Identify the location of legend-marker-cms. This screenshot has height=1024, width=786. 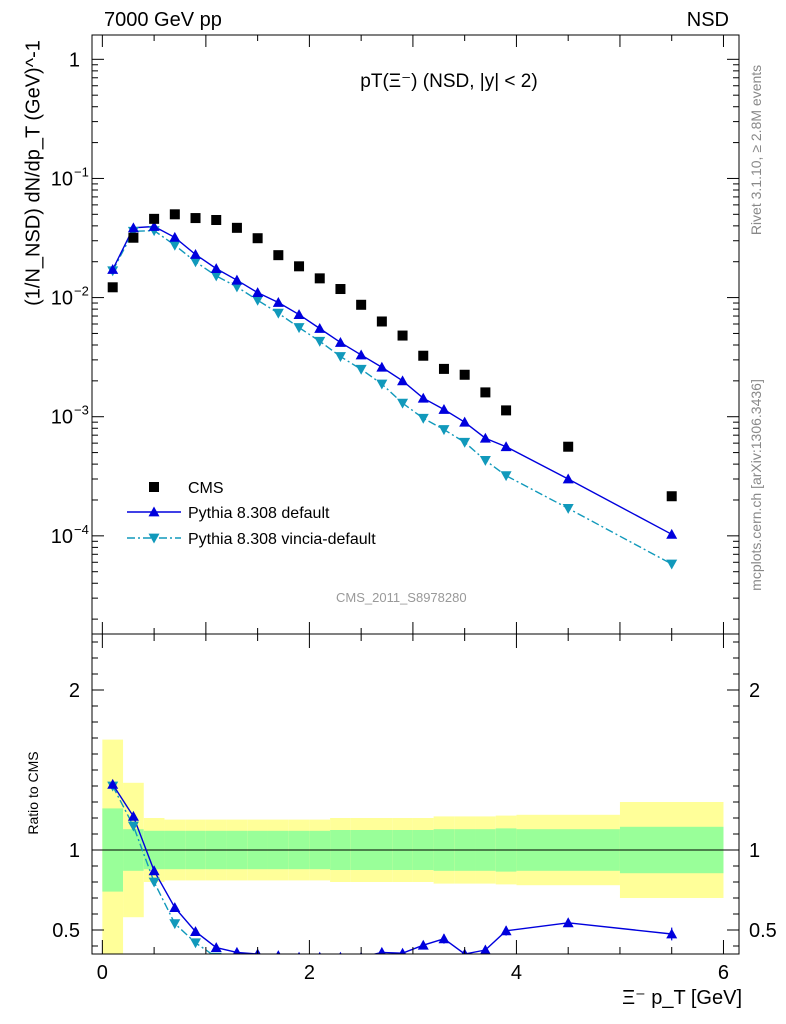
(154, 487).